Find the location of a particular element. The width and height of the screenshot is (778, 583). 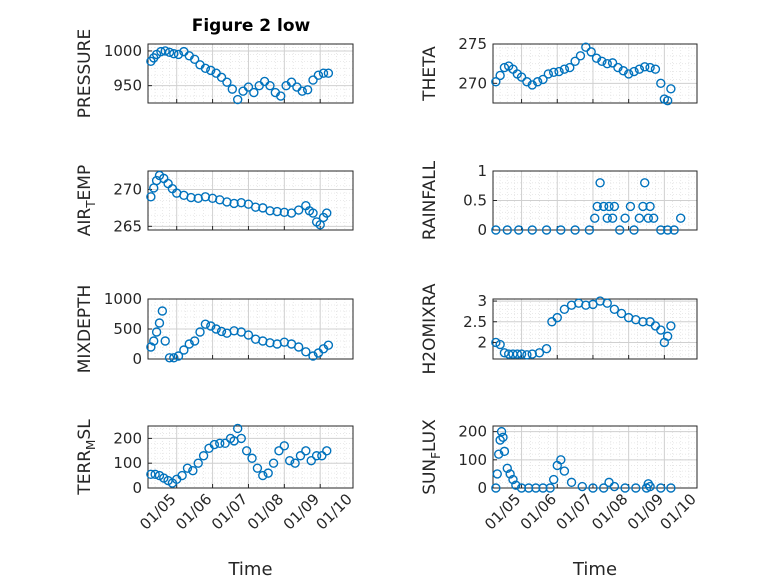

y-tick-label: 0.5 is located at coordinates (475, 201).